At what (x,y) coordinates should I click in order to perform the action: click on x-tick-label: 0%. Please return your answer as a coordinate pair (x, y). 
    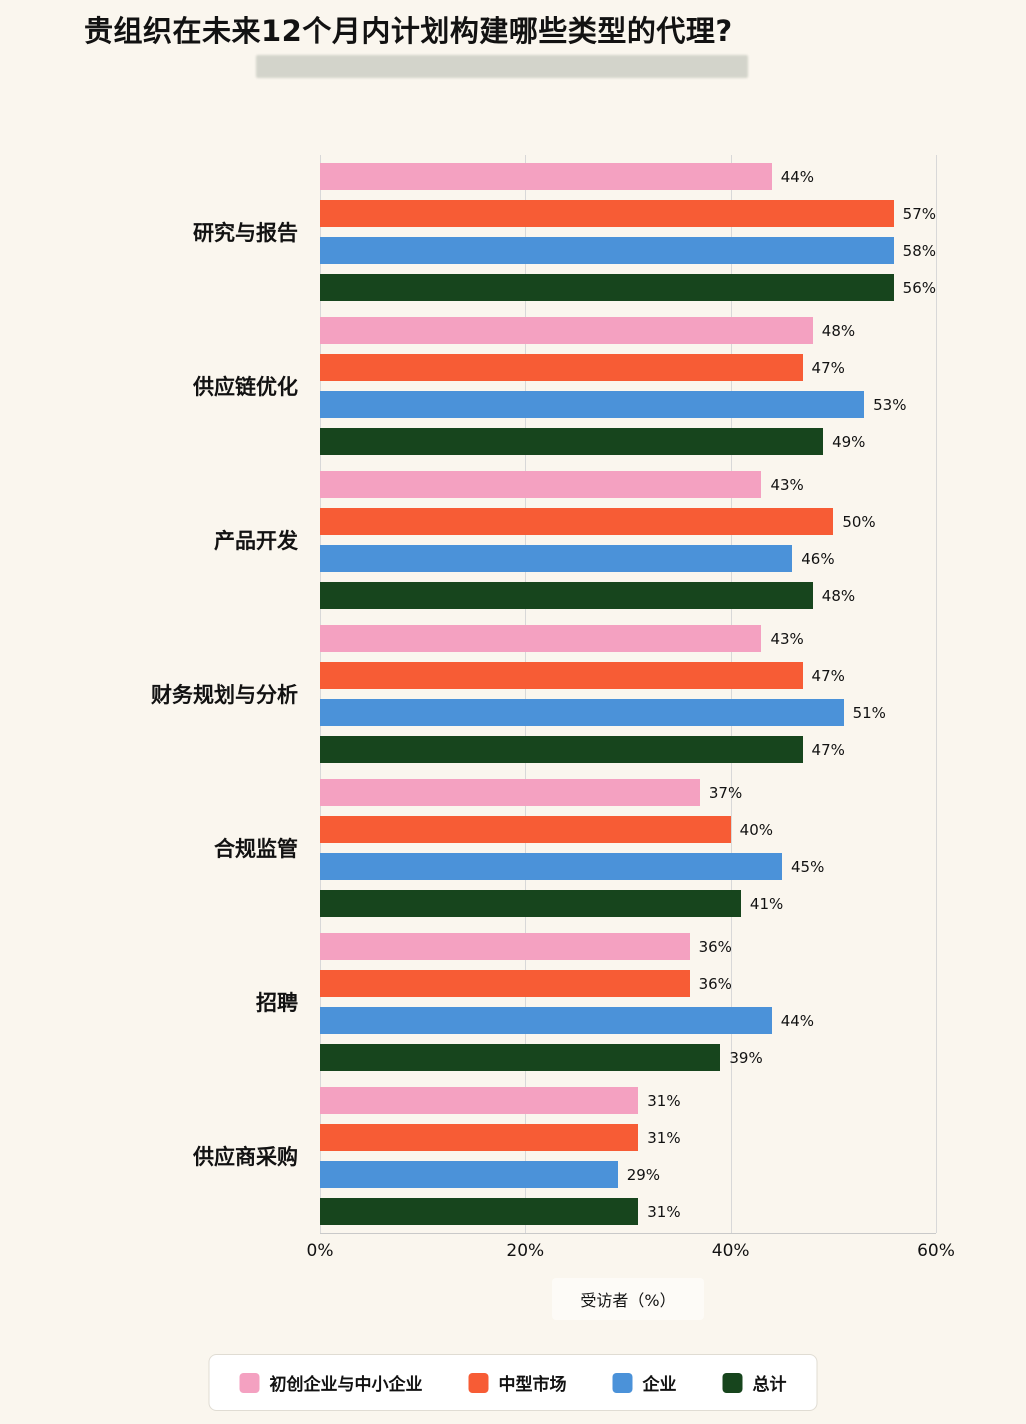
    Looking at the image, I should click on (320, 1251).